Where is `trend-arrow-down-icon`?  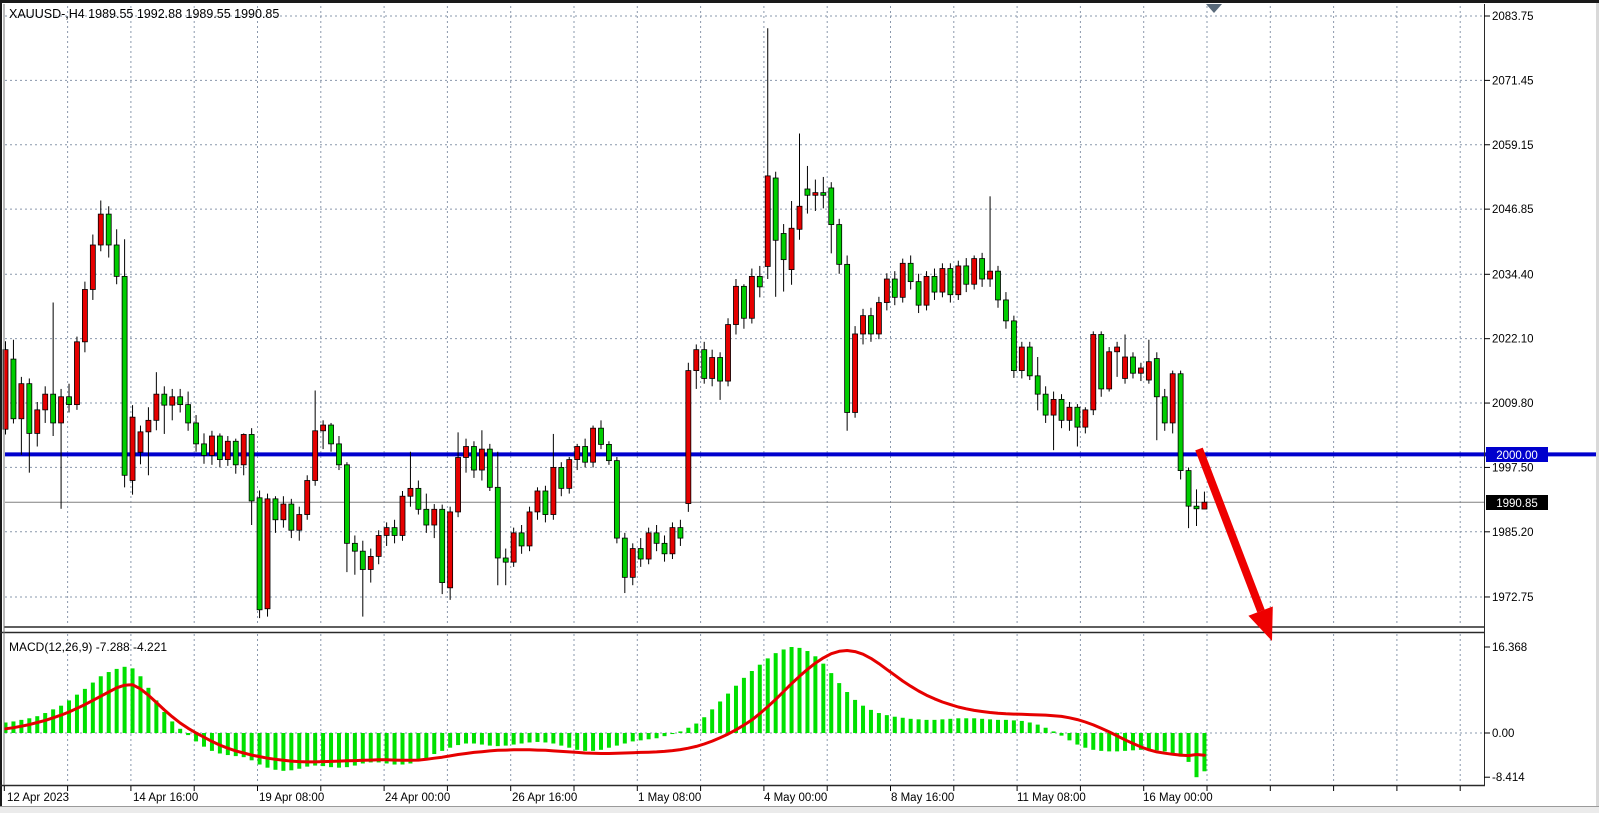 trend-arrow-down-icon is located at coordinates (1234, 544).